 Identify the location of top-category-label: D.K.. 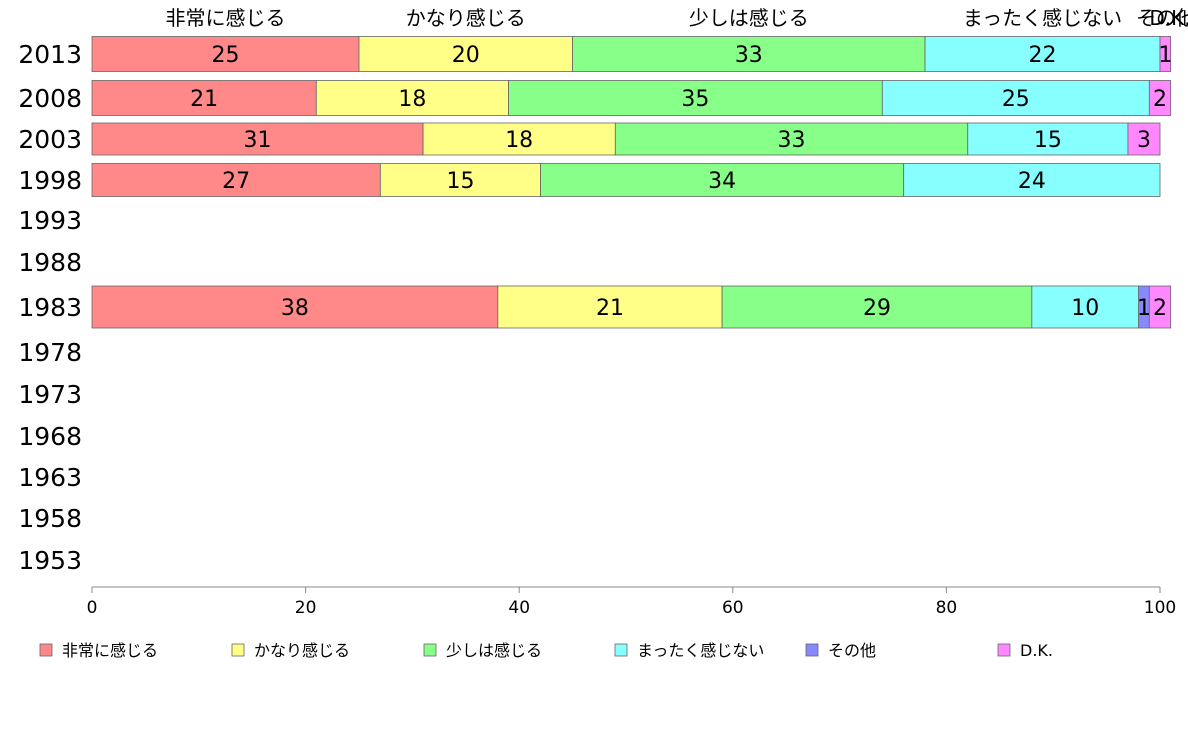
(1168, 18).